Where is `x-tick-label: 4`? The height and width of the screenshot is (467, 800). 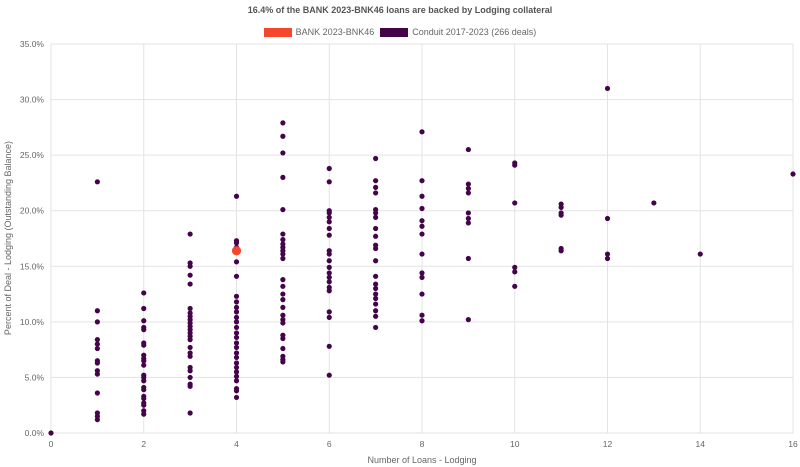 x-tick-label: 4 is located at coordinates (236, 444).